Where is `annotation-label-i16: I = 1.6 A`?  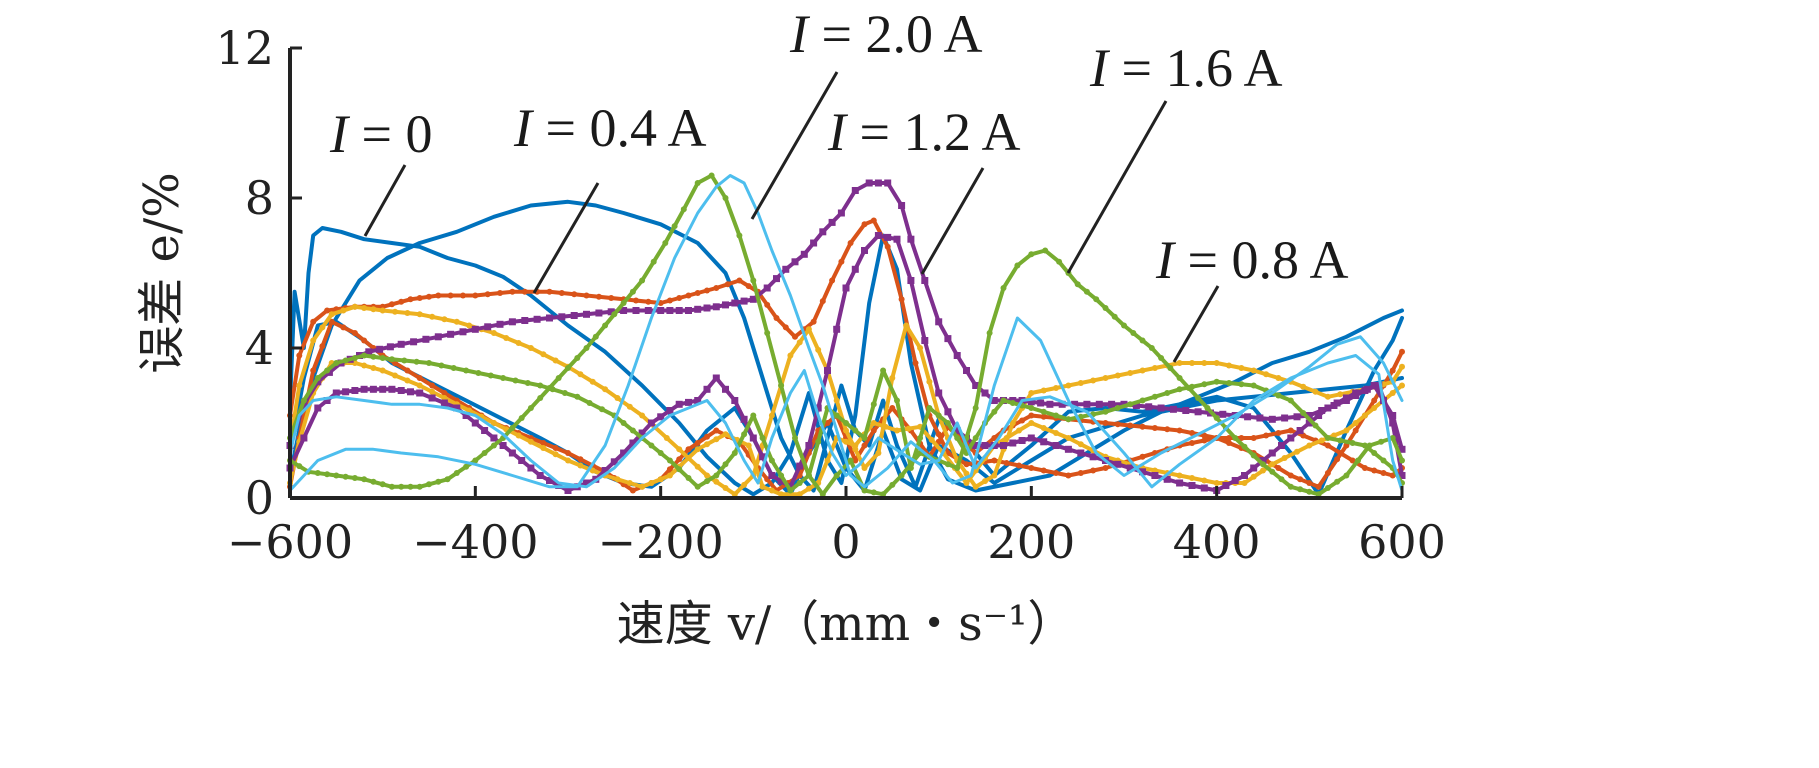
annotation-label-i16: I = 1.6 A is located at coordinates (1185, 68).